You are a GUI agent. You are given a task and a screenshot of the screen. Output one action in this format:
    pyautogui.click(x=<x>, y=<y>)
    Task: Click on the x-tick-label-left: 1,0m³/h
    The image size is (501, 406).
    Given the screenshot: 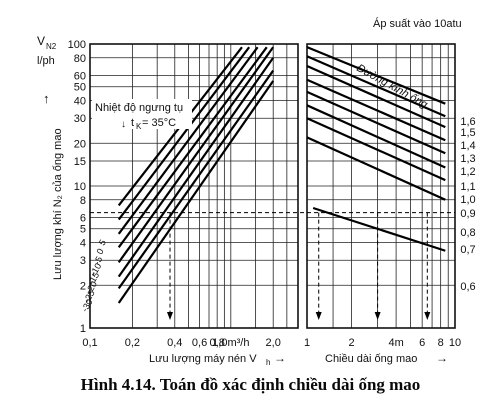 What is the action you would take?
    pyautogui.click(x=230, y=343)
    